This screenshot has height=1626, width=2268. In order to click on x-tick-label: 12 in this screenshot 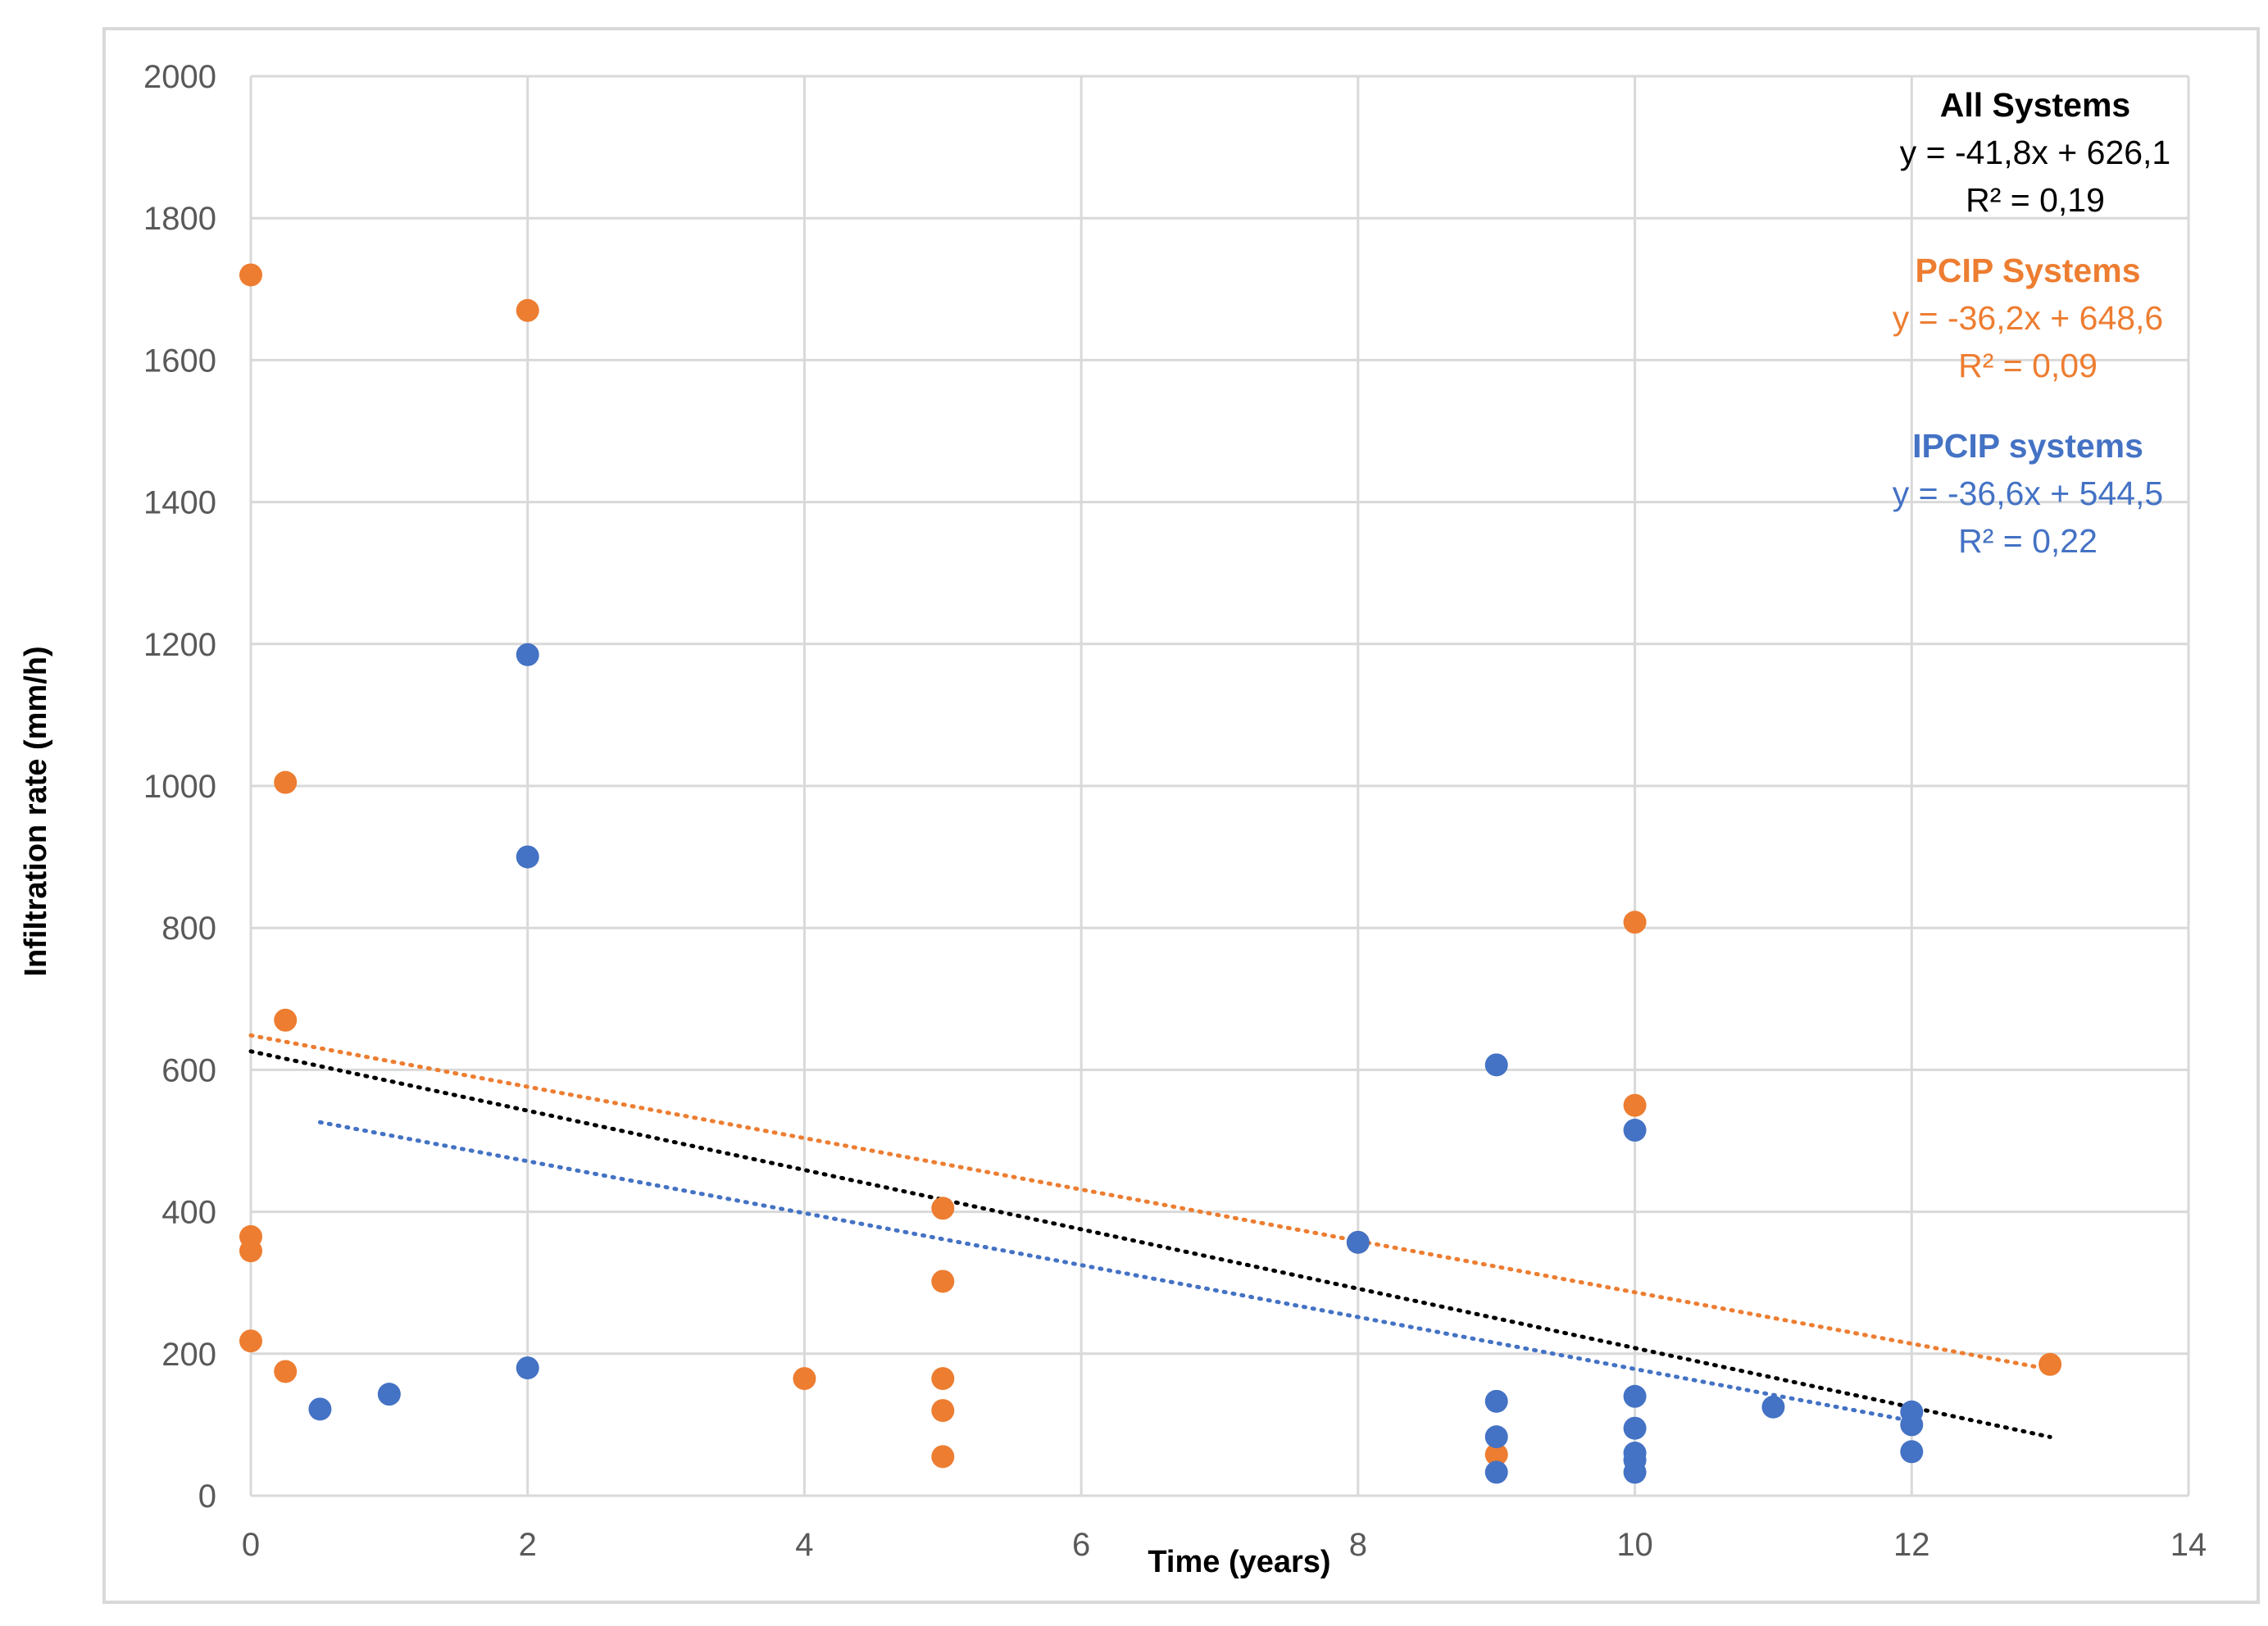, I will do `click(1911, 1545)`.